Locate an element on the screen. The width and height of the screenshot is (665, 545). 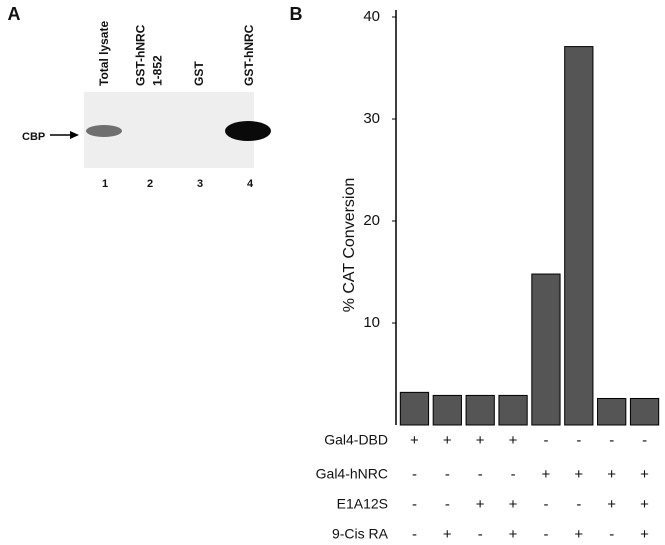
condition-name: E1A12S is located at coordinates (362, 504).